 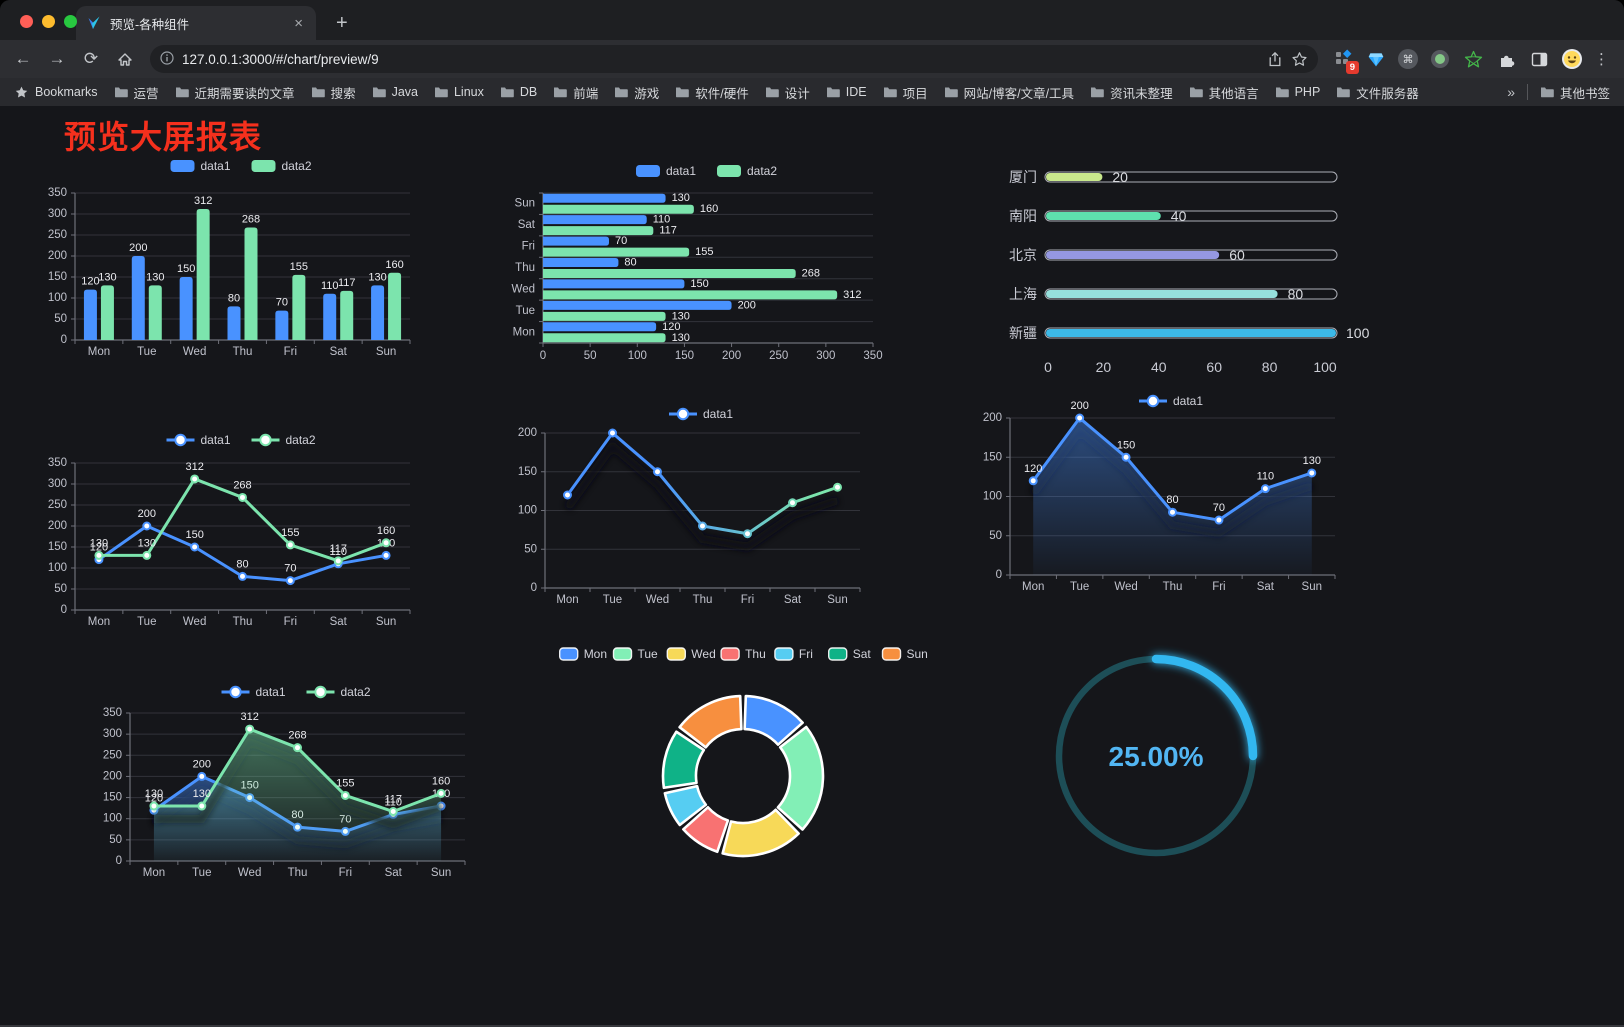 I want to click on site-info-icon, so click(x=167, y=59).